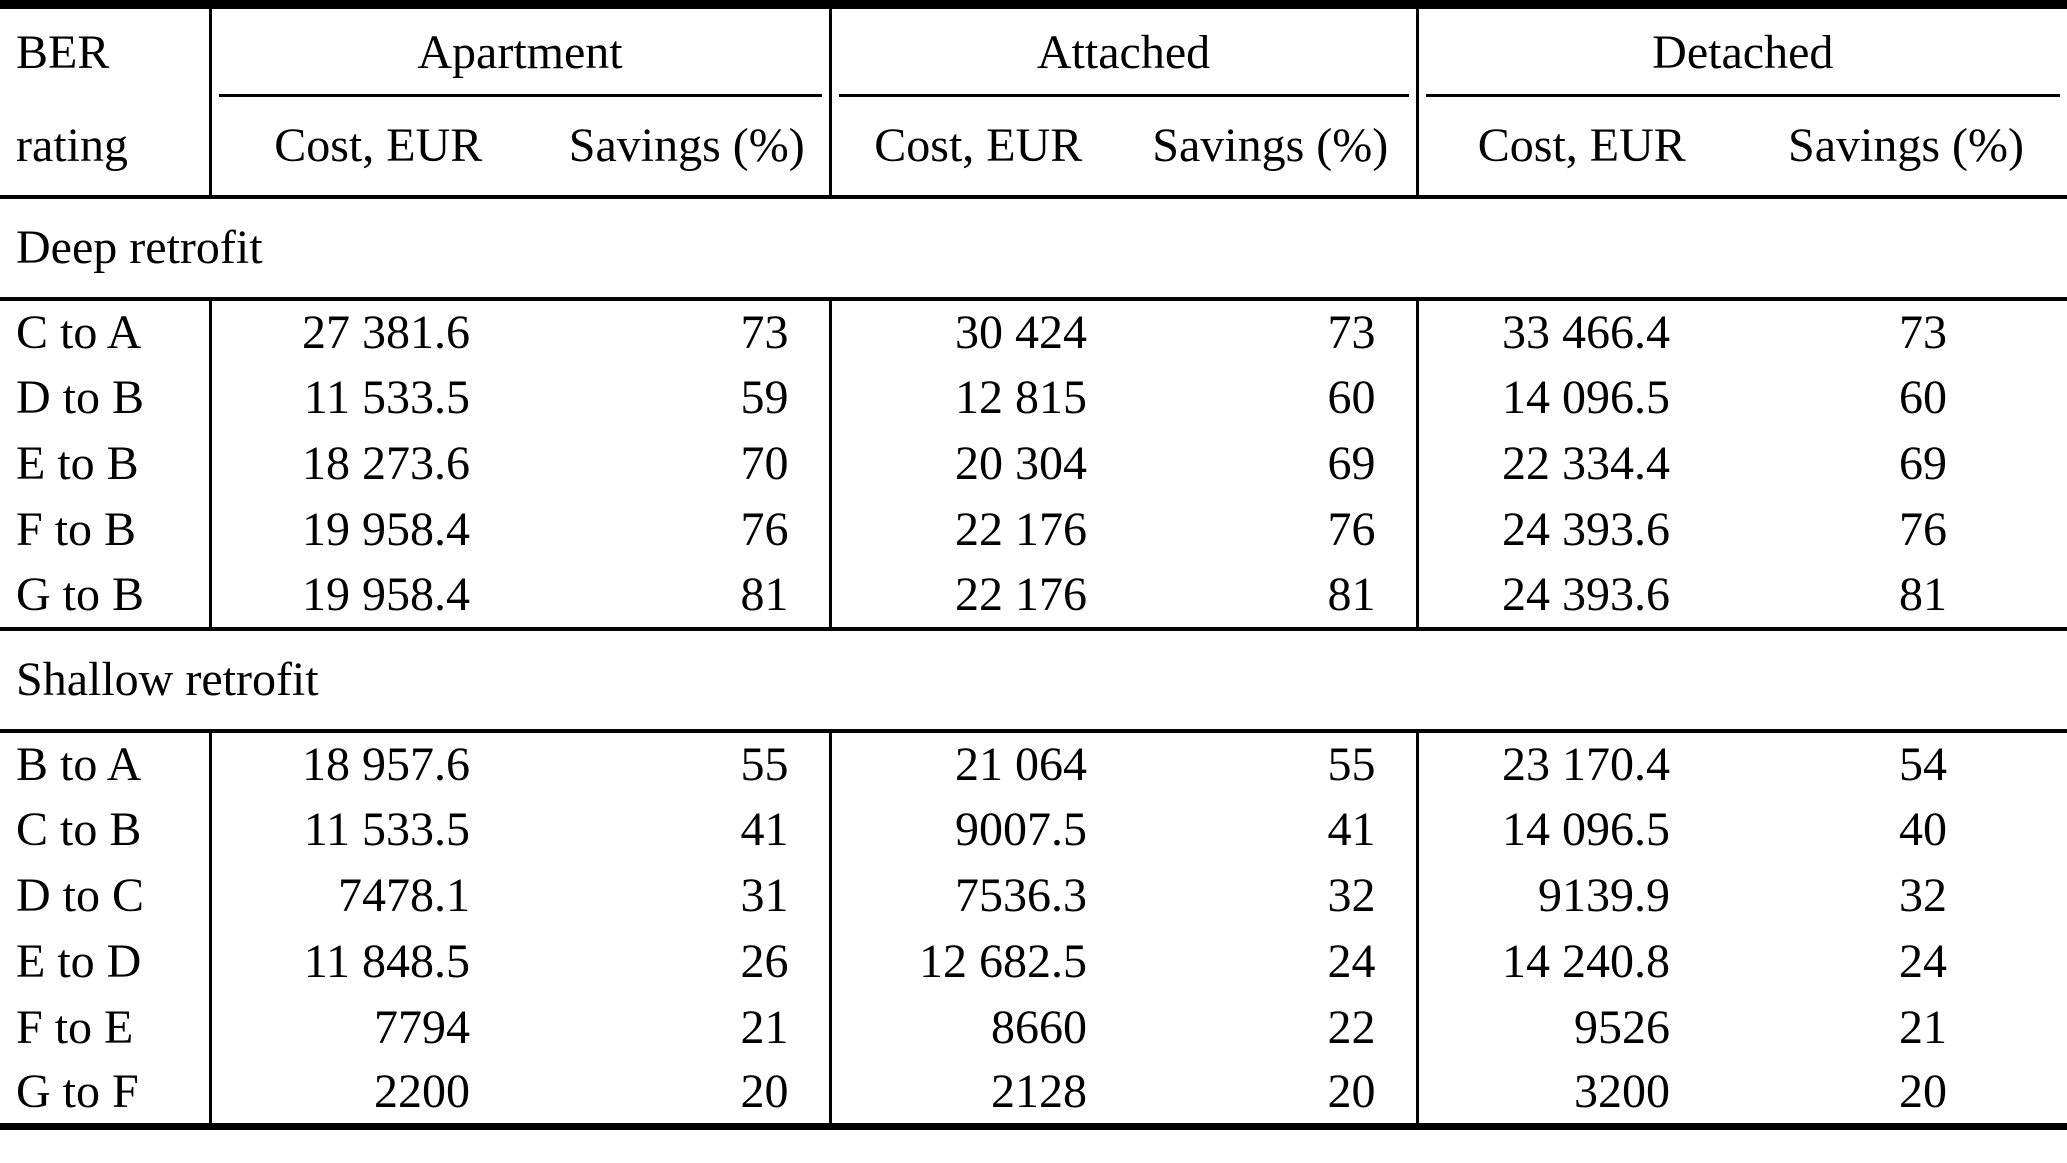 This screenshot has height=1163, width=2067. What do you see at coordinates (1580, 1093) in the screenshot?
I see `detached-cost-cell: 3200` at bounding box center [1580, 1093].